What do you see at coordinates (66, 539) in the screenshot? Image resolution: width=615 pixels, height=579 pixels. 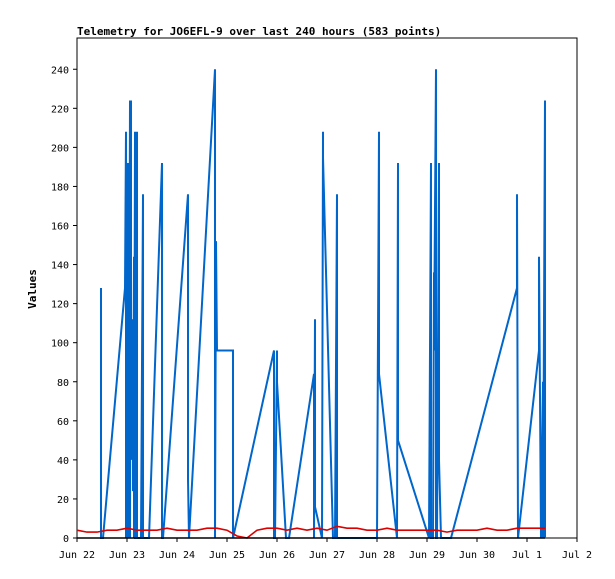 I see `y-tick-label: 0` at bounding box center [66, 539].